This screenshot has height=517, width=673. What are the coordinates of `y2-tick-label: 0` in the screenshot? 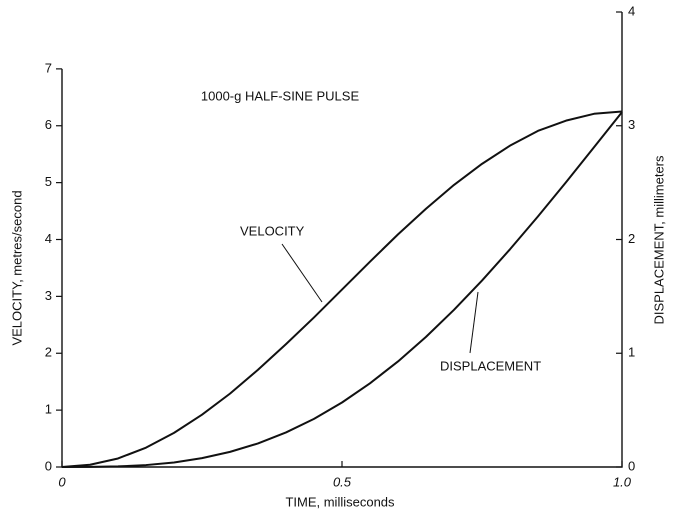 It's located at (631, 465).